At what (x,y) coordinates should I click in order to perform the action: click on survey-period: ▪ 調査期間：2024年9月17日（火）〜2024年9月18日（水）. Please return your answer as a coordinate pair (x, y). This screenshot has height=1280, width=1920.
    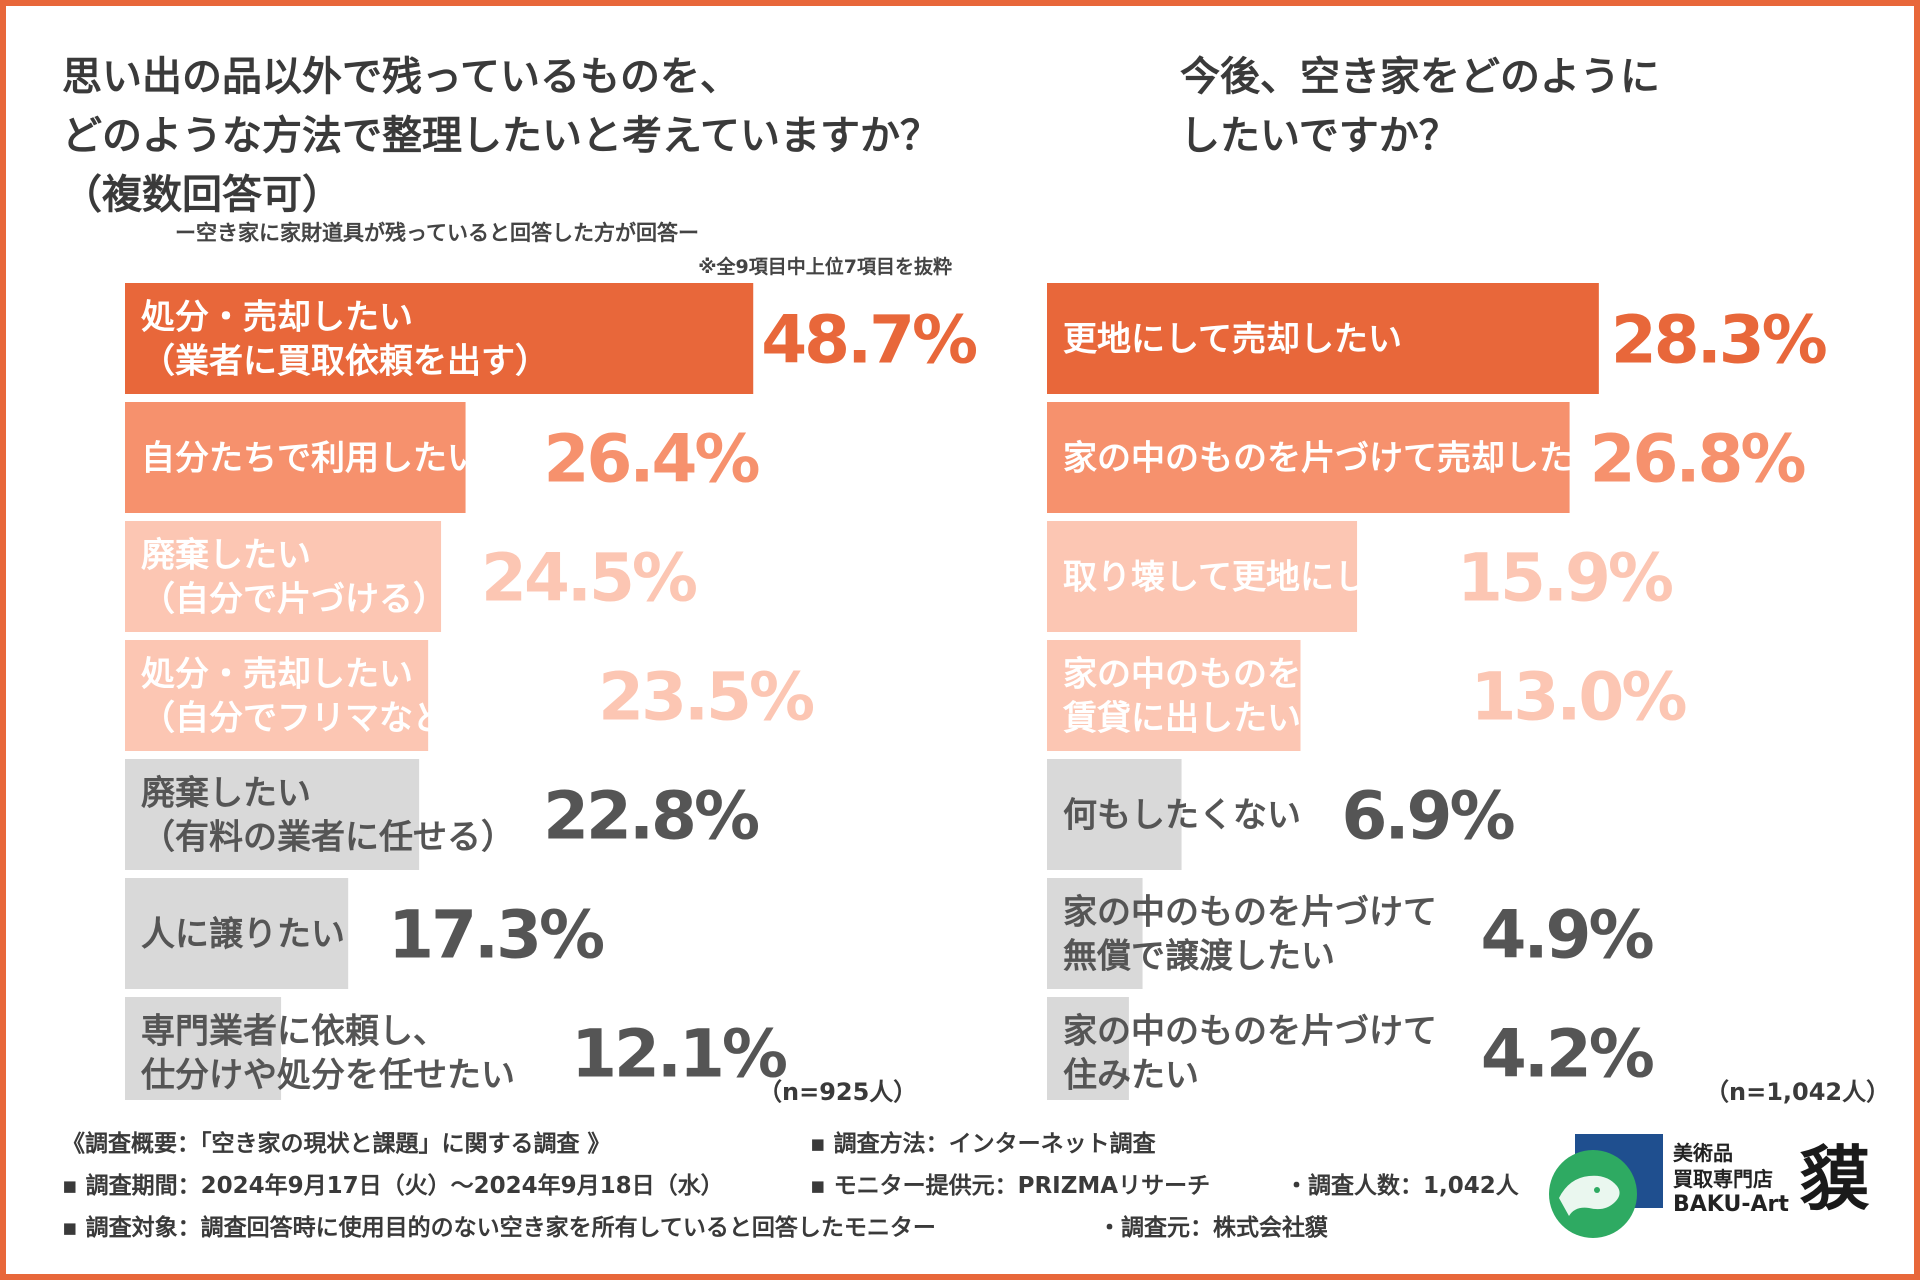
    Looking at the image, I should click on (393, 1186).